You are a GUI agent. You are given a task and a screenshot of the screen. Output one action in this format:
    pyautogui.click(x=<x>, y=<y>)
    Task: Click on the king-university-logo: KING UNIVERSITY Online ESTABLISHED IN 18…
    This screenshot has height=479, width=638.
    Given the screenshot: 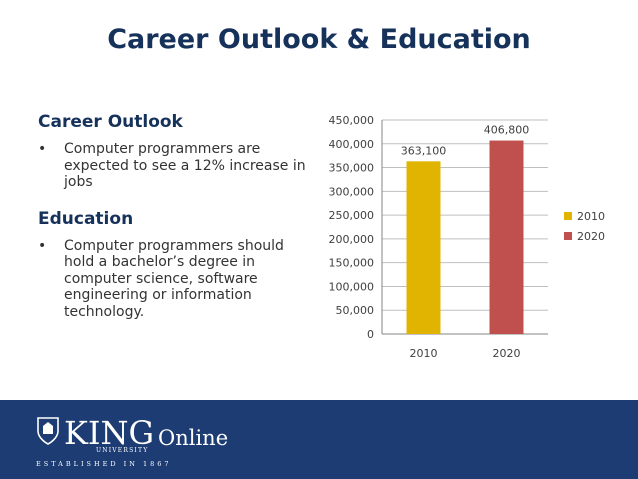 What is the action you would take?
    pyautogui.click(x=146, y=443)
    